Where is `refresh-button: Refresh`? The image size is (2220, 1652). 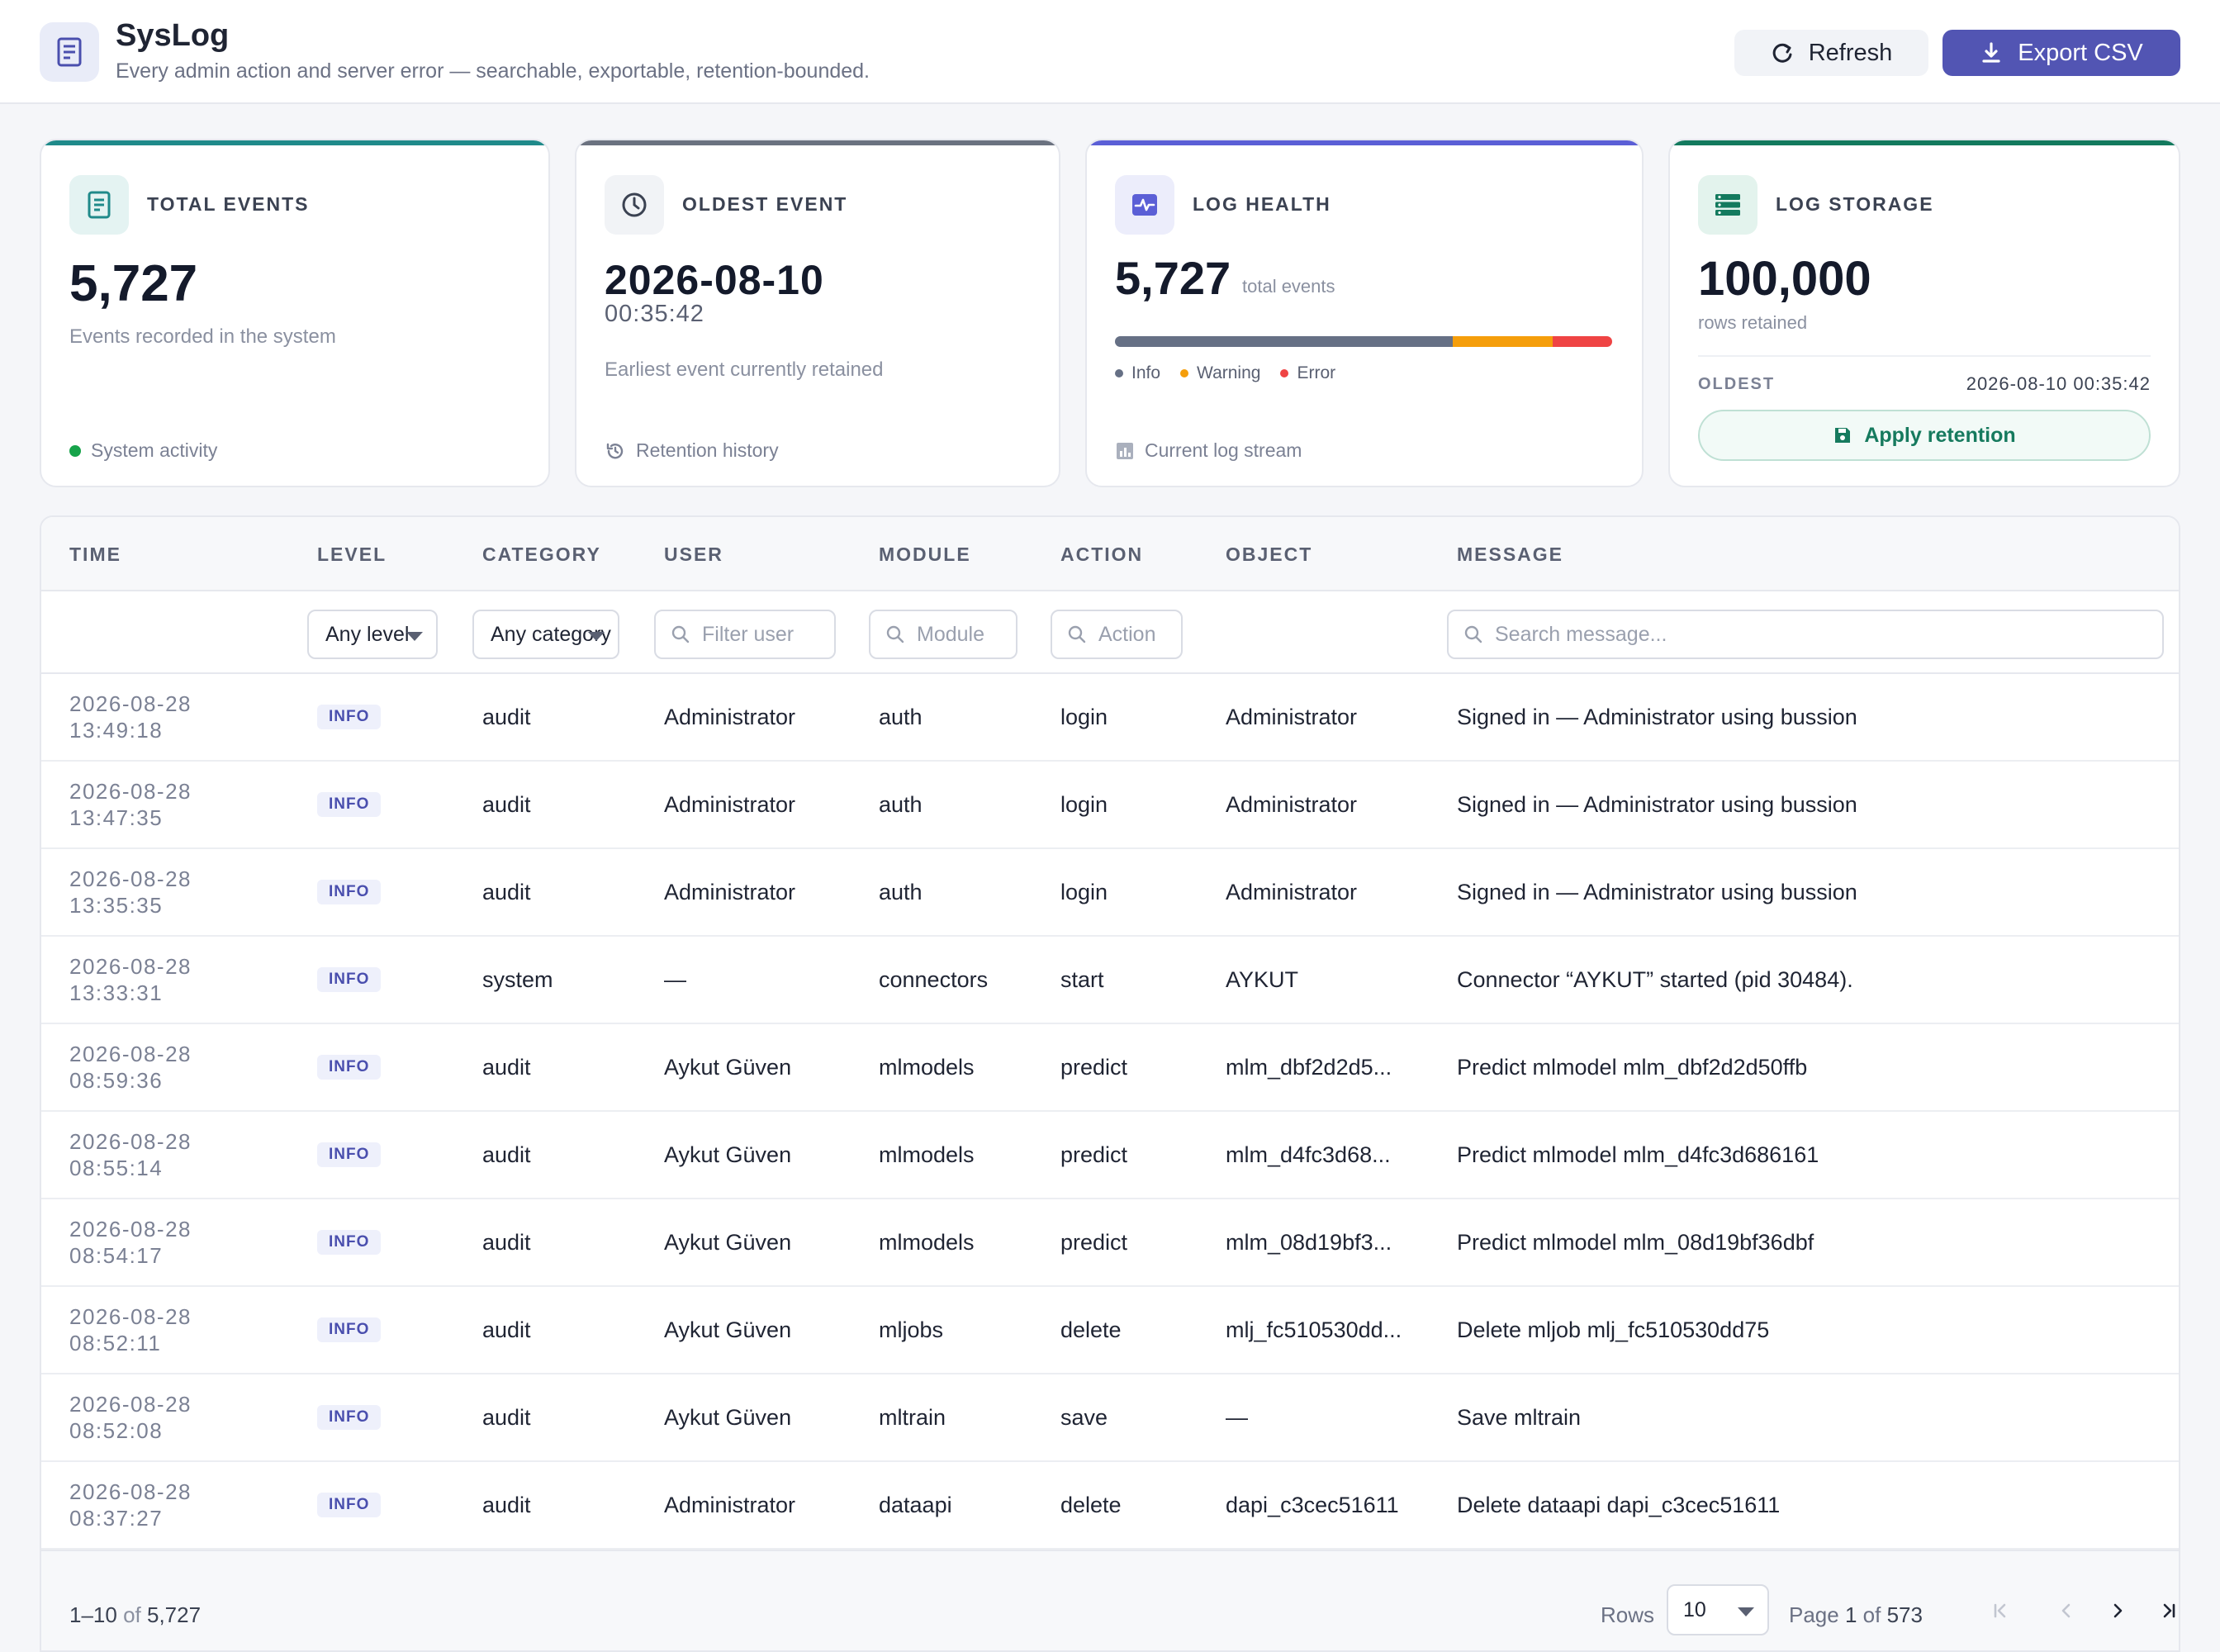 refresh-button: Refresh is located at coordinates (1831, 53).